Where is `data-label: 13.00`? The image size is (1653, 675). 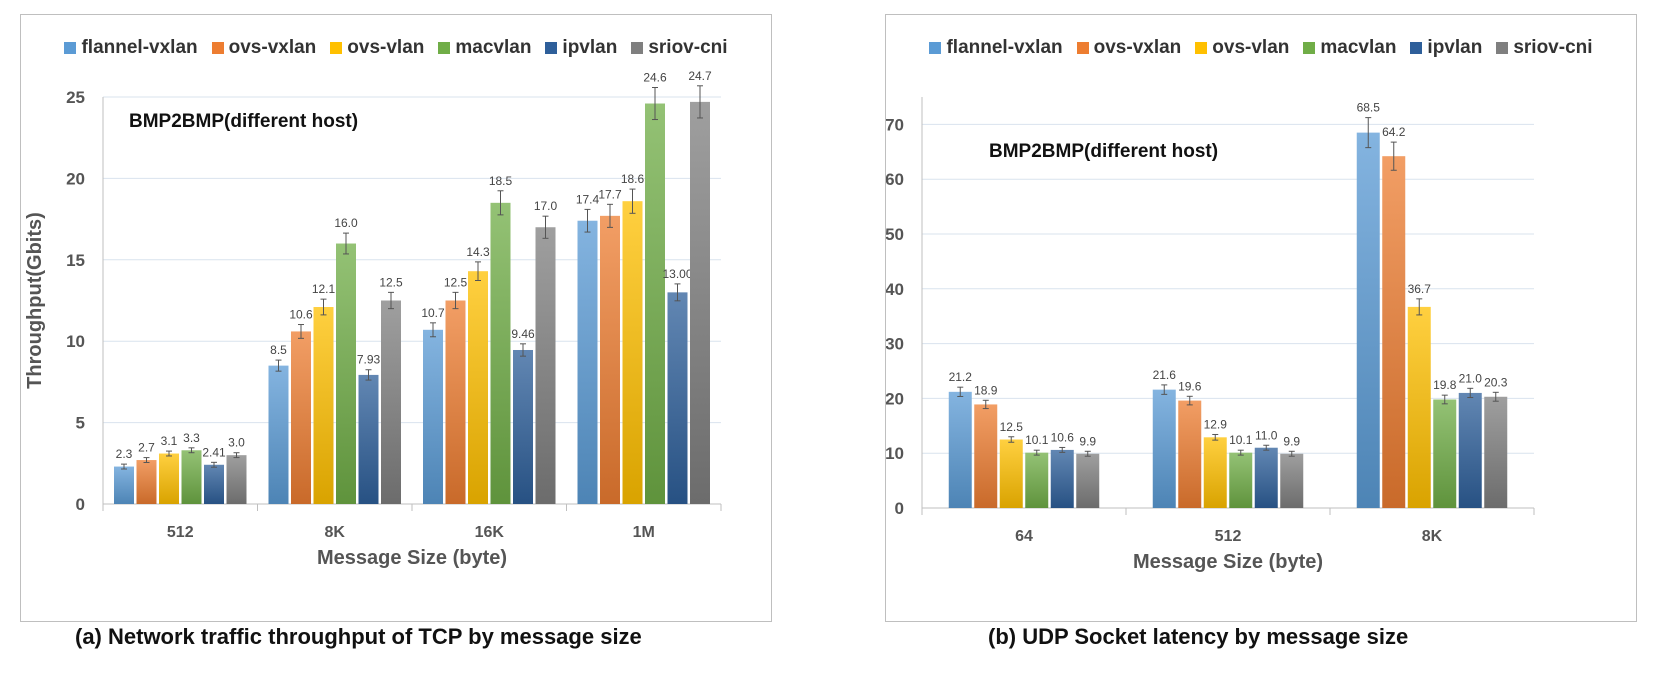 data-label: 13.00 is located at coordinates (677, 274).